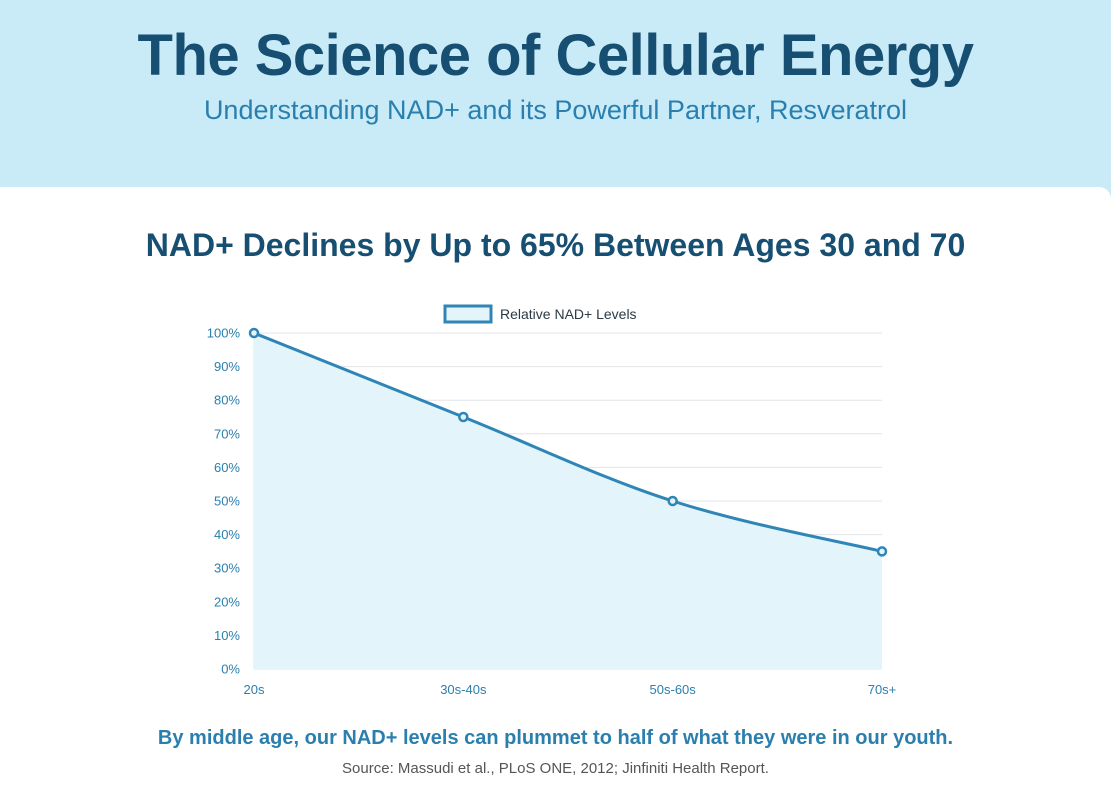 This screenshot has height=789, width=1111. What do you see at coordinates (463, 689) in the screenshot?
I see `x-tick-label: 30s-40s` at bounding box center [463, 689].